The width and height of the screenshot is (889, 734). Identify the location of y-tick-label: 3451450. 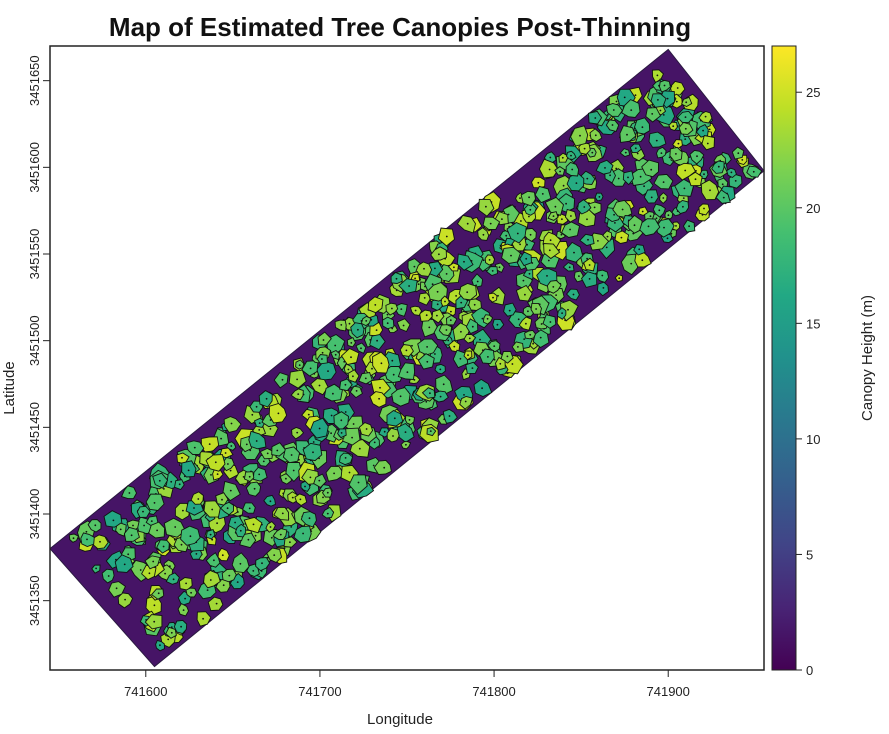
(34, 427).